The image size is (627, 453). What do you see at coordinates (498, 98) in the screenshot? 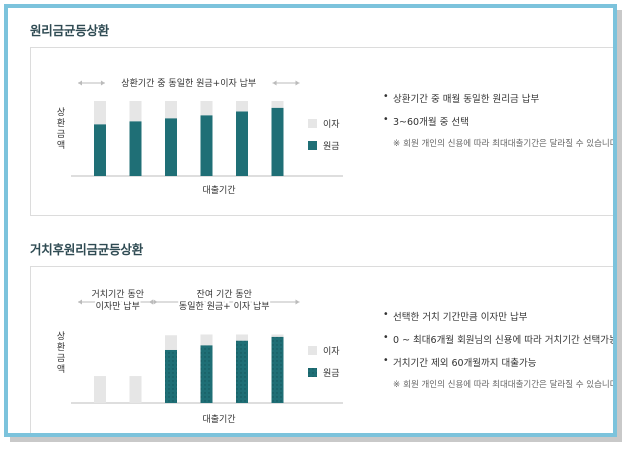
I see `bullet-item: 상환기간 중 매월 동일한 원리금 납부` at bounding box center [498, 98].